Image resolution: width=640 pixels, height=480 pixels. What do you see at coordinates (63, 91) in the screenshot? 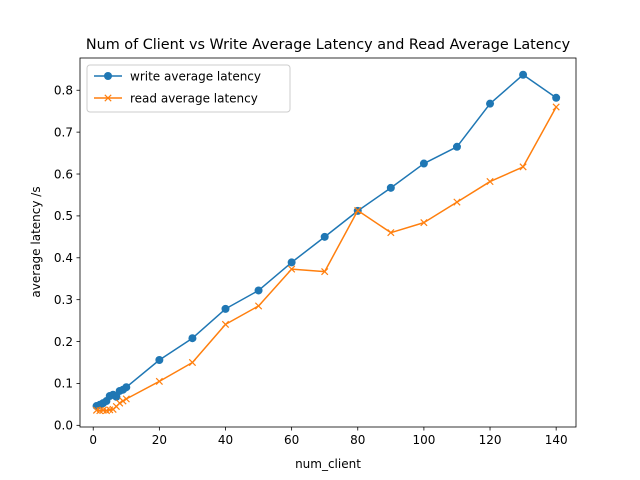
I see `y-tick-label: 0.8` at bounding box center [63, 91].